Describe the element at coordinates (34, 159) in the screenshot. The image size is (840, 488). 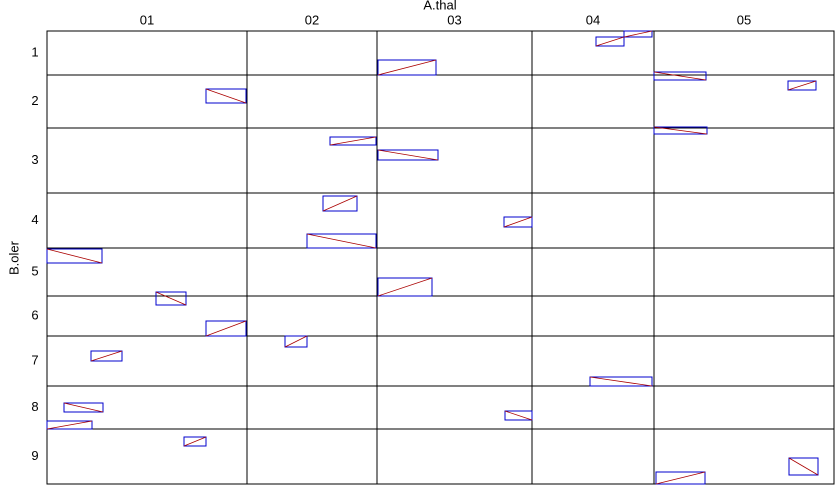
I see `row-label: 3` at that location.